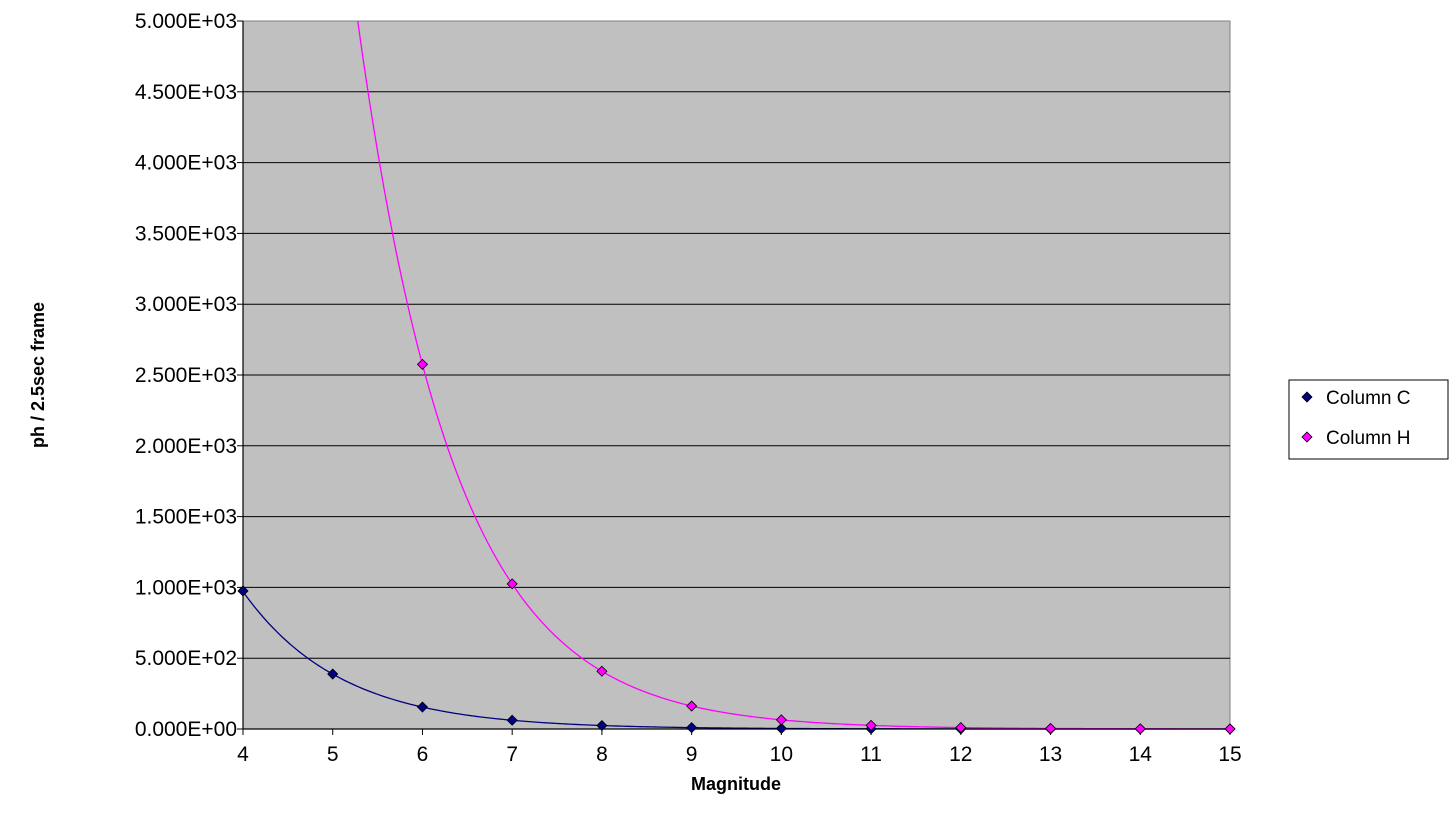  I want to click on x-tick-label: 11, so click(871, 754).